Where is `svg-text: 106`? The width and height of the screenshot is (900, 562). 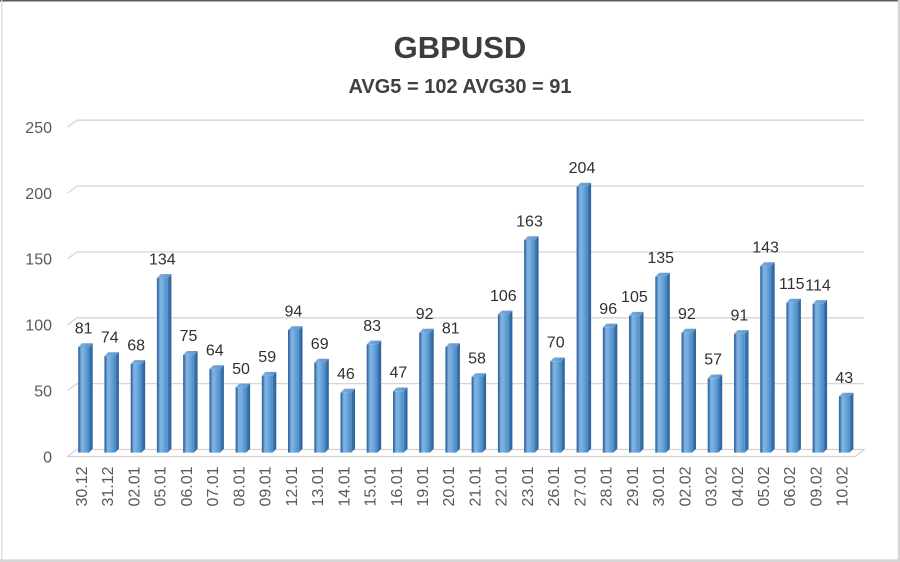
svg-text: 106 is located at coordinates (503, 296).